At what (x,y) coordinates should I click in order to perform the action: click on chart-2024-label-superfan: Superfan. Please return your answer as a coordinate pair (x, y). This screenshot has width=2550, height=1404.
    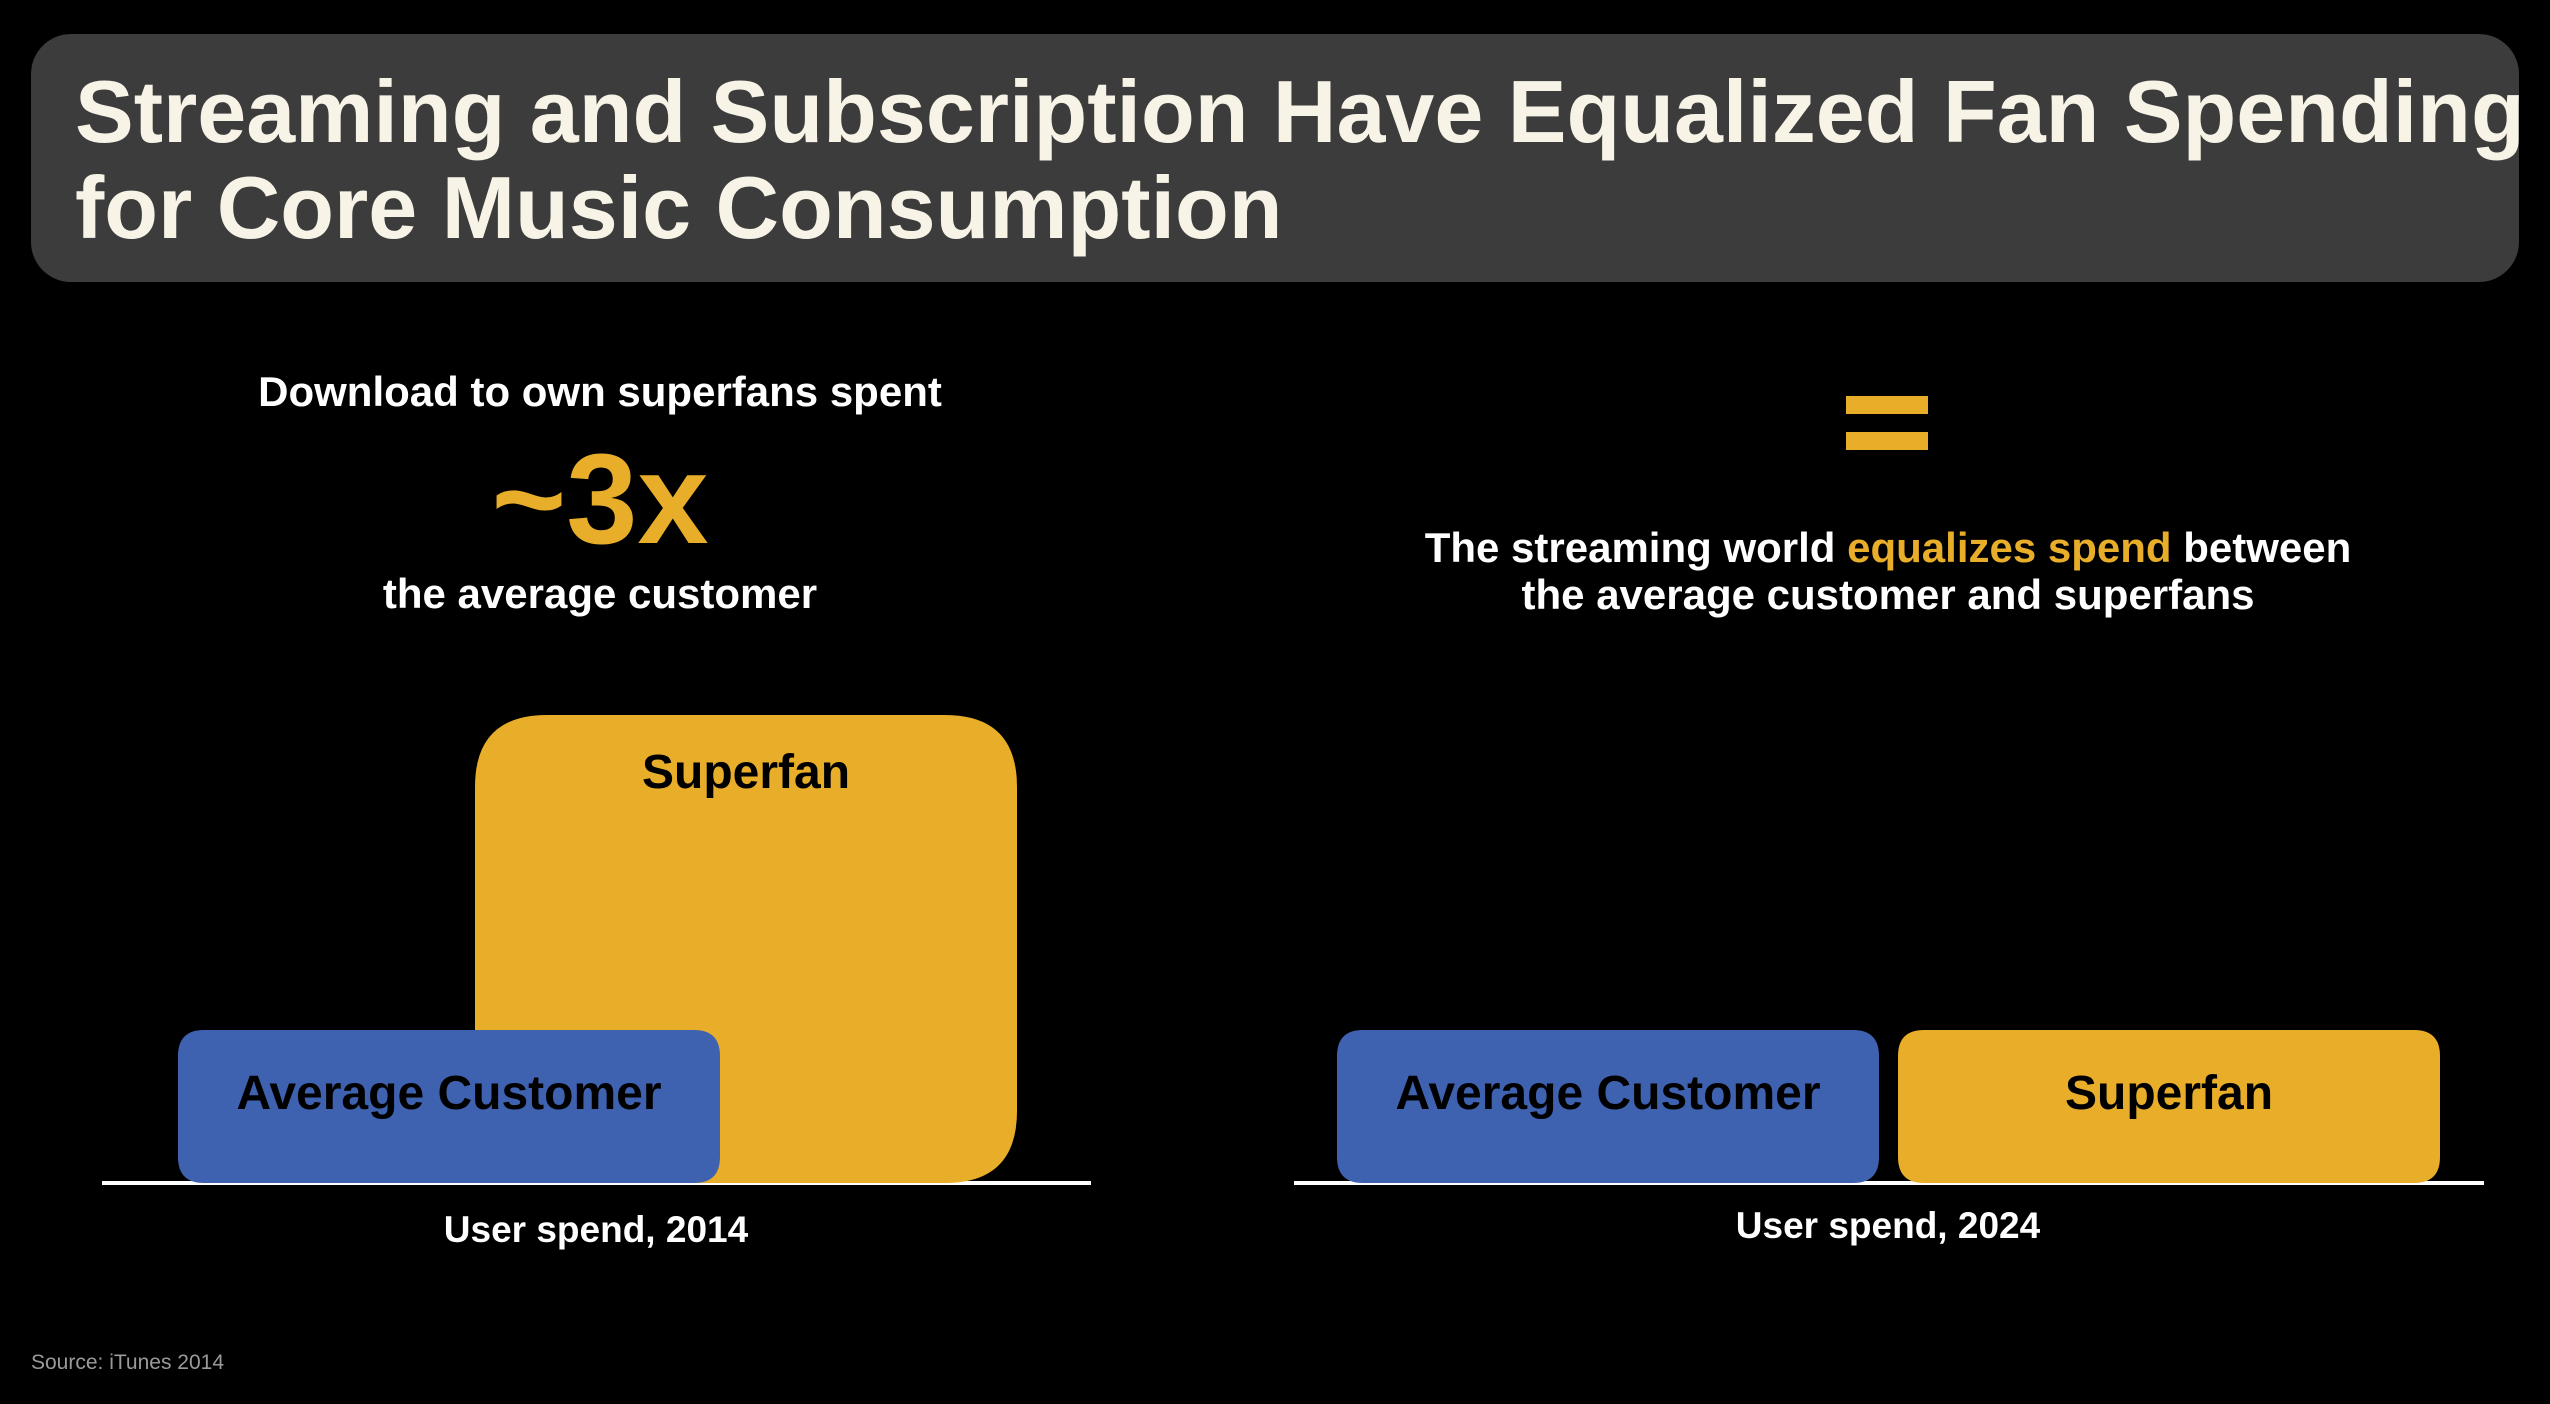
    Looking at the image, I should click on (2169, 1093).